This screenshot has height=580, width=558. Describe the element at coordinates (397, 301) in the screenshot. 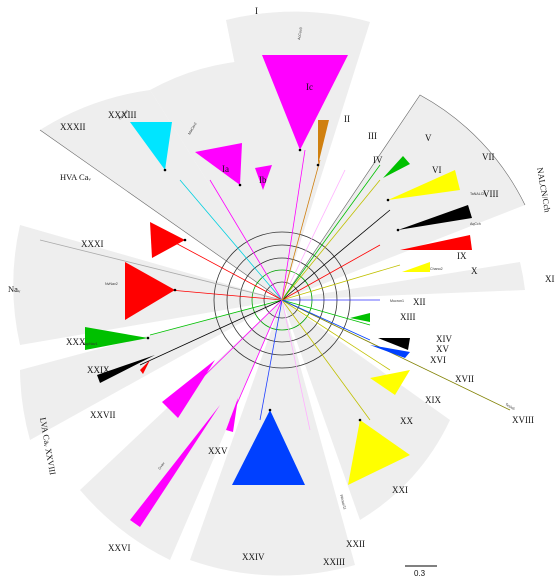

I see `leaf-label: Mucron1` at that location.